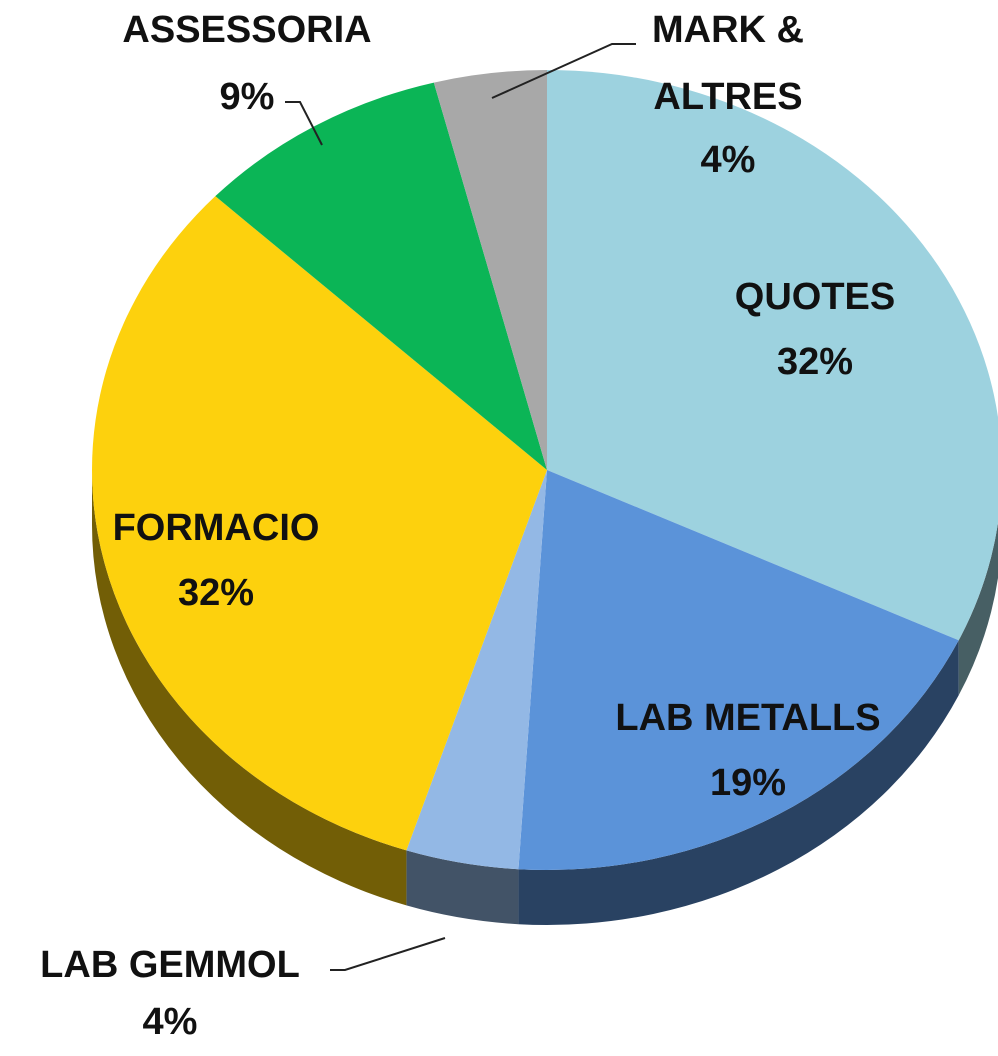 The height and width of the screenshot is (1056, 998). What do you see at coordinates (728, 63) in the screenshot?
I see `slice-label: MARK & ALTRES` at bounding box center [728, 63].